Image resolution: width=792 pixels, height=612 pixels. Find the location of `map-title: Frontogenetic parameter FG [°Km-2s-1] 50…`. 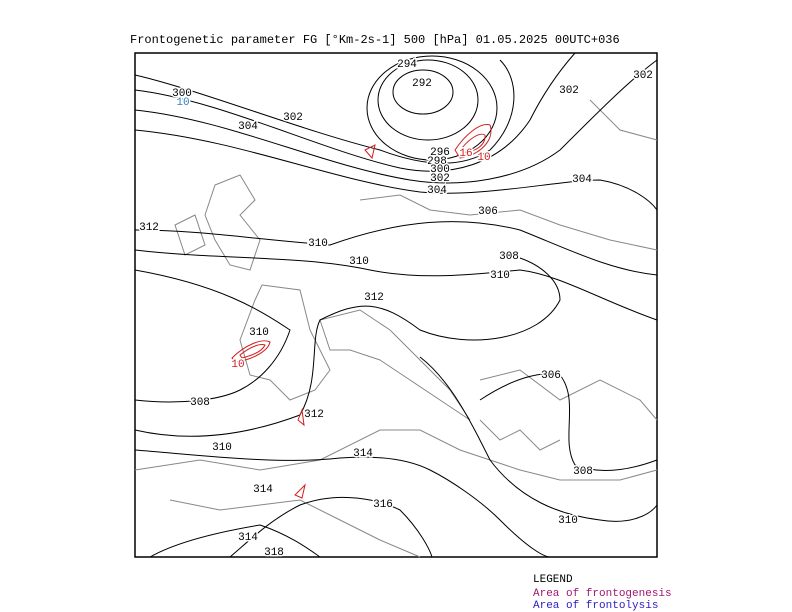

map-title: Frontogenetic parameter FG [°Km-2s-1] 50… is located at coordinates (375, 40).